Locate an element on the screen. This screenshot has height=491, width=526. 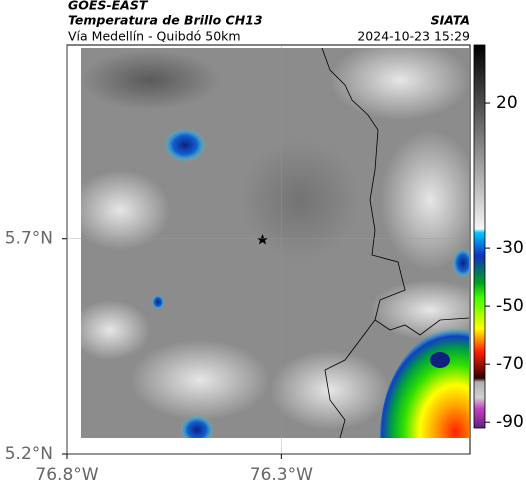
lat-tick-label: 5.7°N is located at coordinates (29, 239).